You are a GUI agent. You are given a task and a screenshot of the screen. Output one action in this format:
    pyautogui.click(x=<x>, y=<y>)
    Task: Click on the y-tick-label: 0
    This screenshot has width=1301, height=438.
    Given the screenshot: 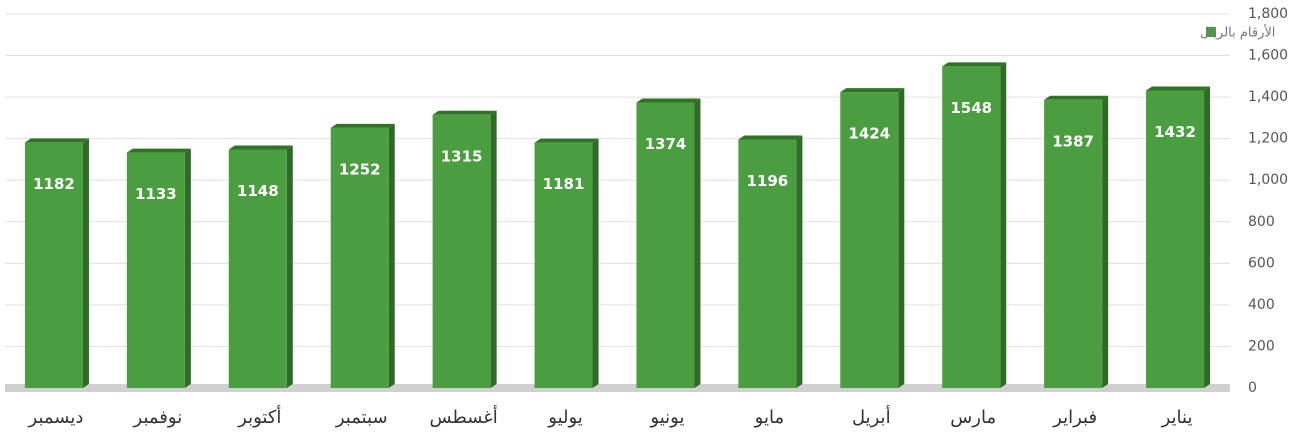 What is the action you would take?
    pyautogui.click(x=1252, y=388)
    